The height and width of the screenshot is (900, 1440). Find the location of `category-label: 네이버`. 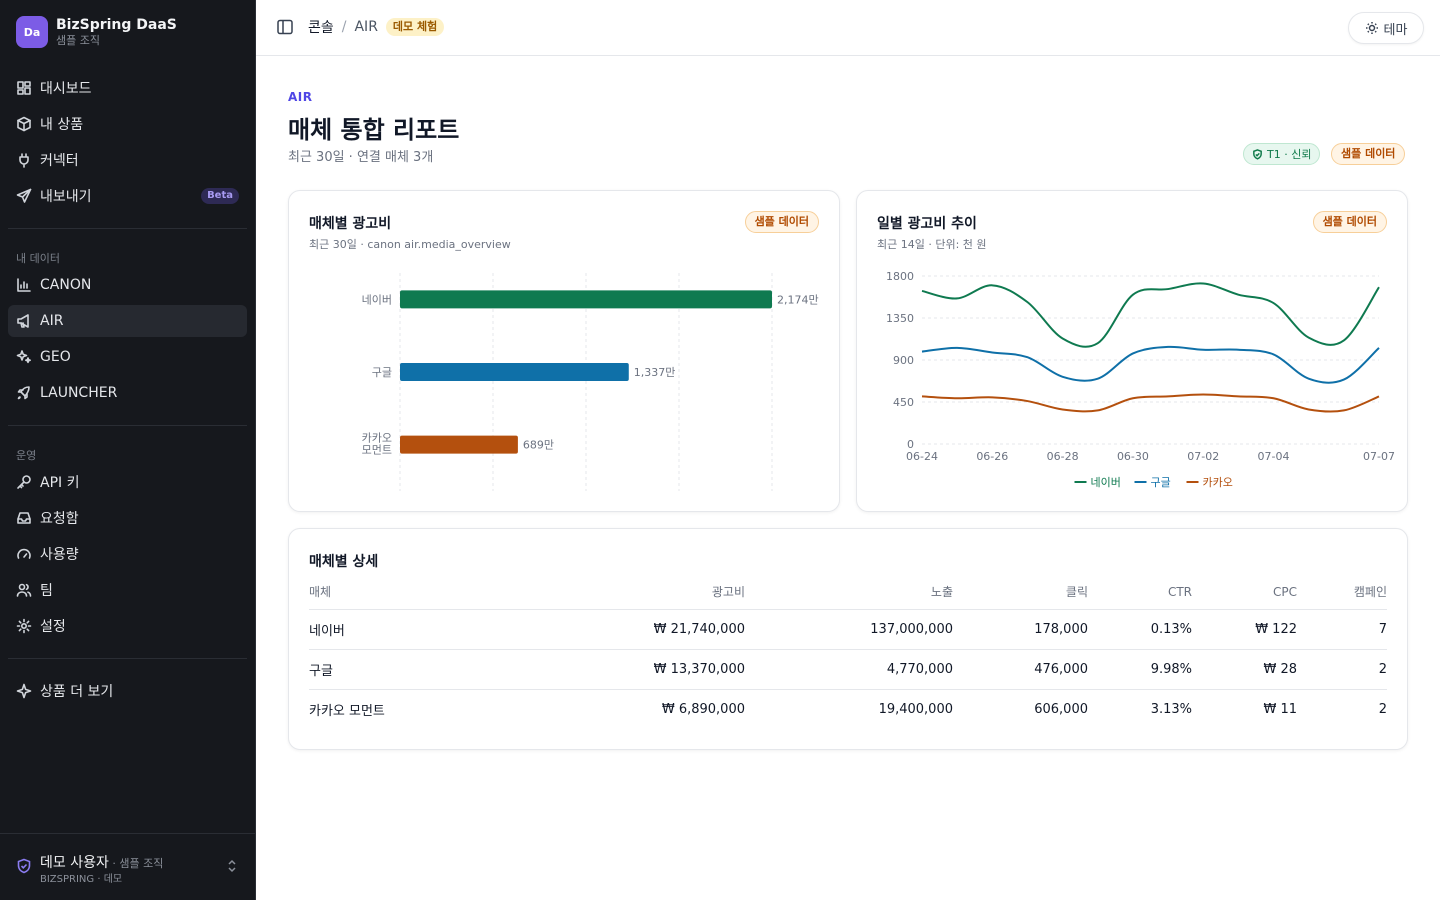

category-label: 네이버 is located at coordinates (377, 299).